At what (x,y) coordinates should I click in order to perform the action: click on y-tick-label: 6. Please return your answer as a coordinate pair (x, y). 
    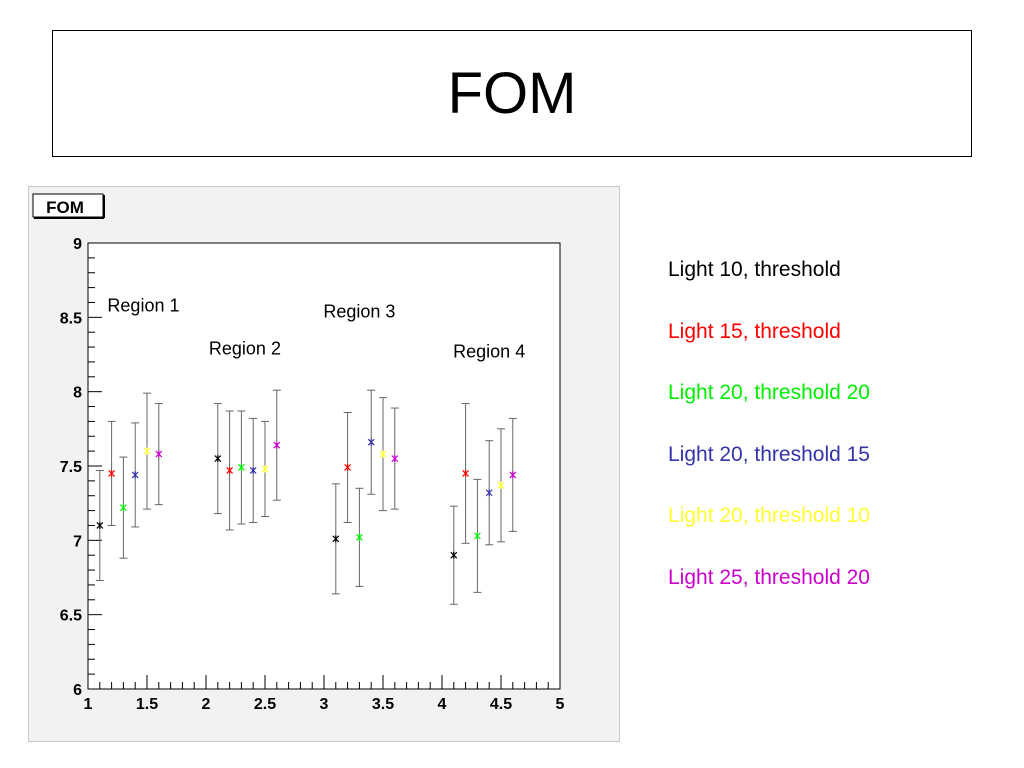
    Looking at the image, I should click on (77, 690).